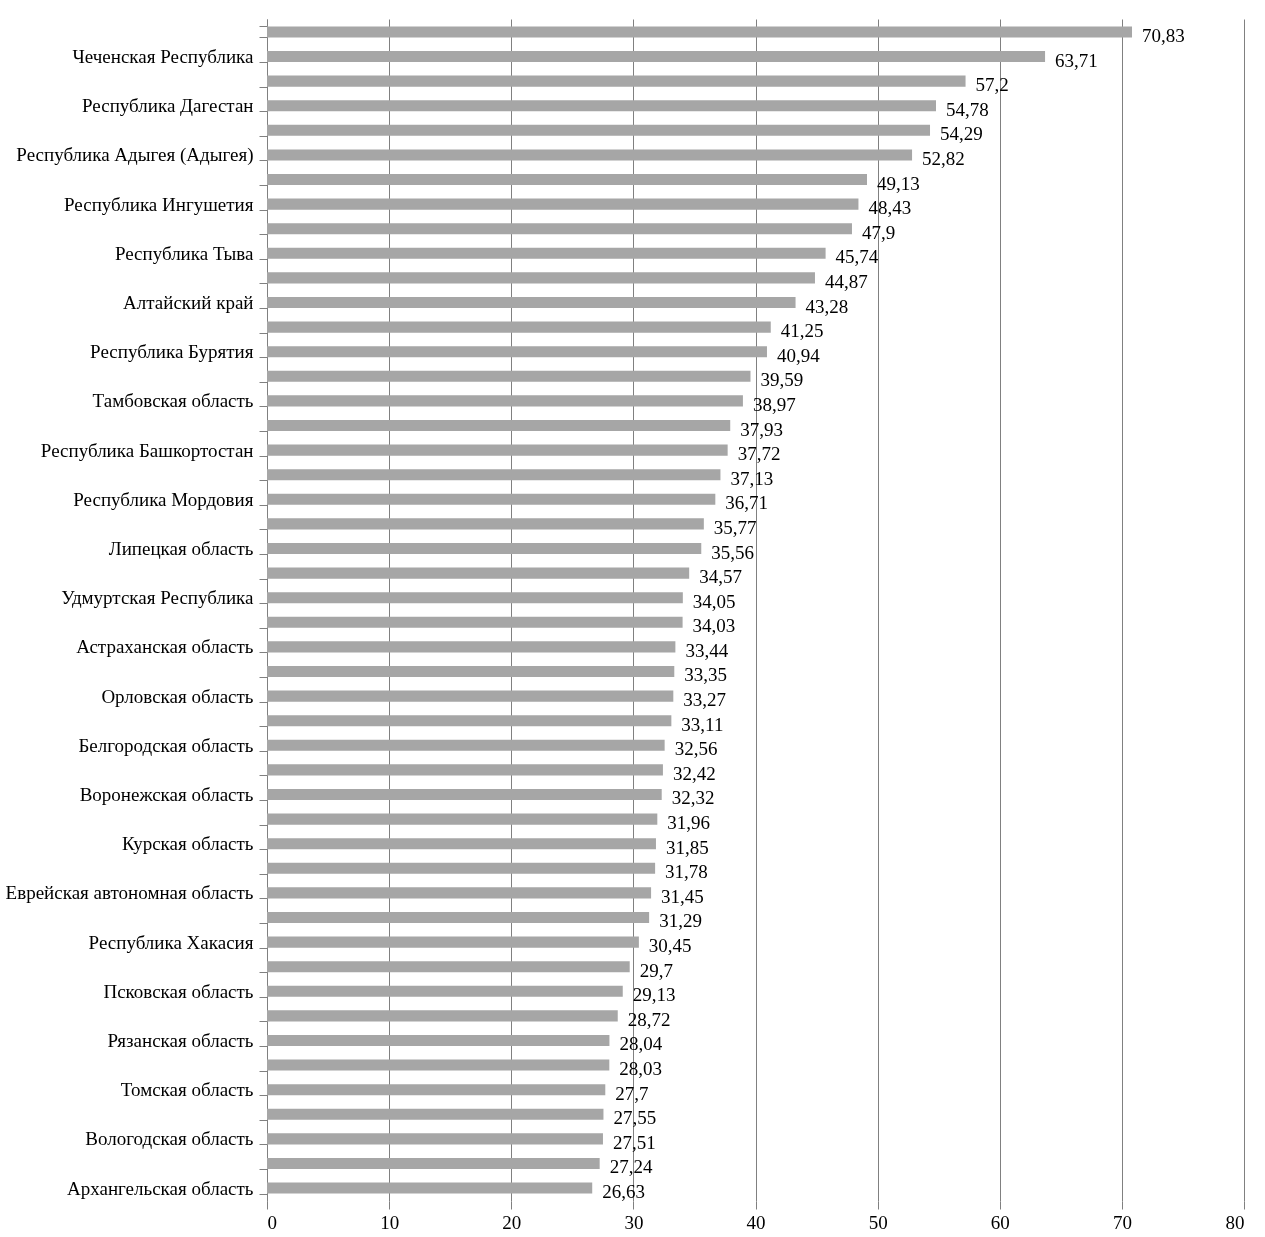 This screenshot has height=1237, width=1265. Describe the element at coordinates (857, 257) in the screenshot. I see `data-label: 45,74` at that location.